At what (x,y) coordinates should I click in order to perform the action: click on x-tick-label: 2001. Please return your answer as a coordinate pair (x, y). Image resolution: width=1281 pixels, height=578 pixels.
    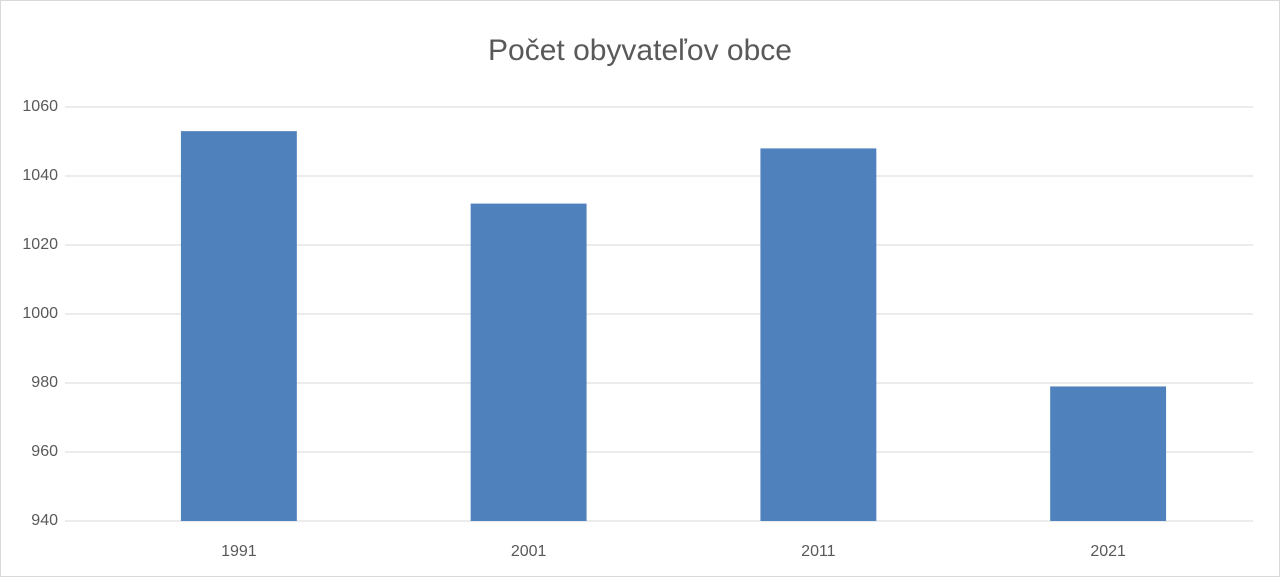
    Looking at the image, I should click on (529, 551).